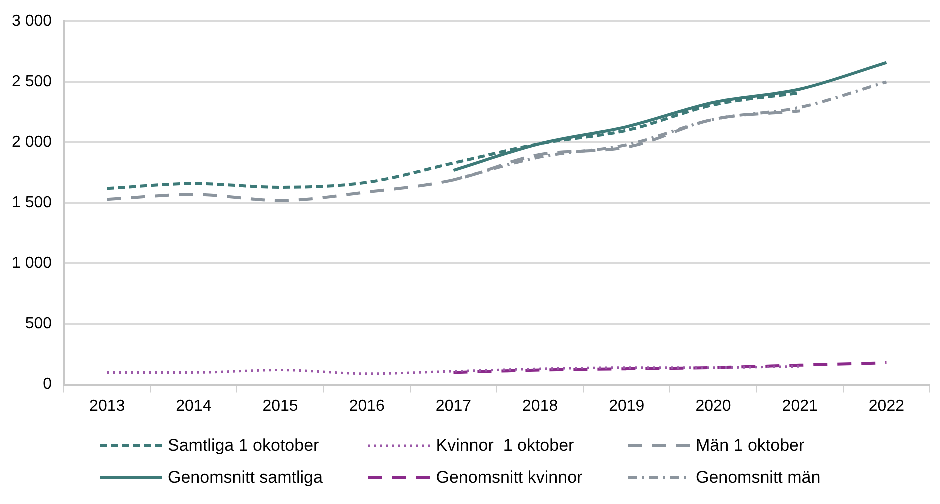  I want to click on y-tick-label: 0, so click(47, 385).